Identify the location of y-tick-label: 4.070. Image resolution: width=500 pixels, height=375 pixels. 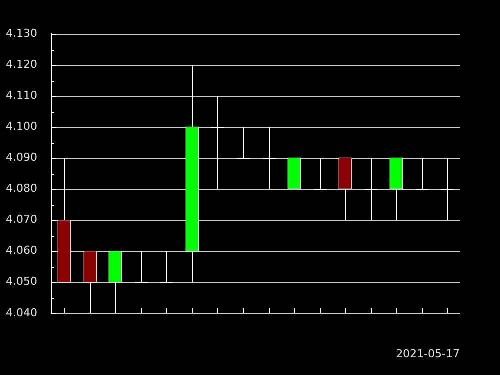
(22, 219).